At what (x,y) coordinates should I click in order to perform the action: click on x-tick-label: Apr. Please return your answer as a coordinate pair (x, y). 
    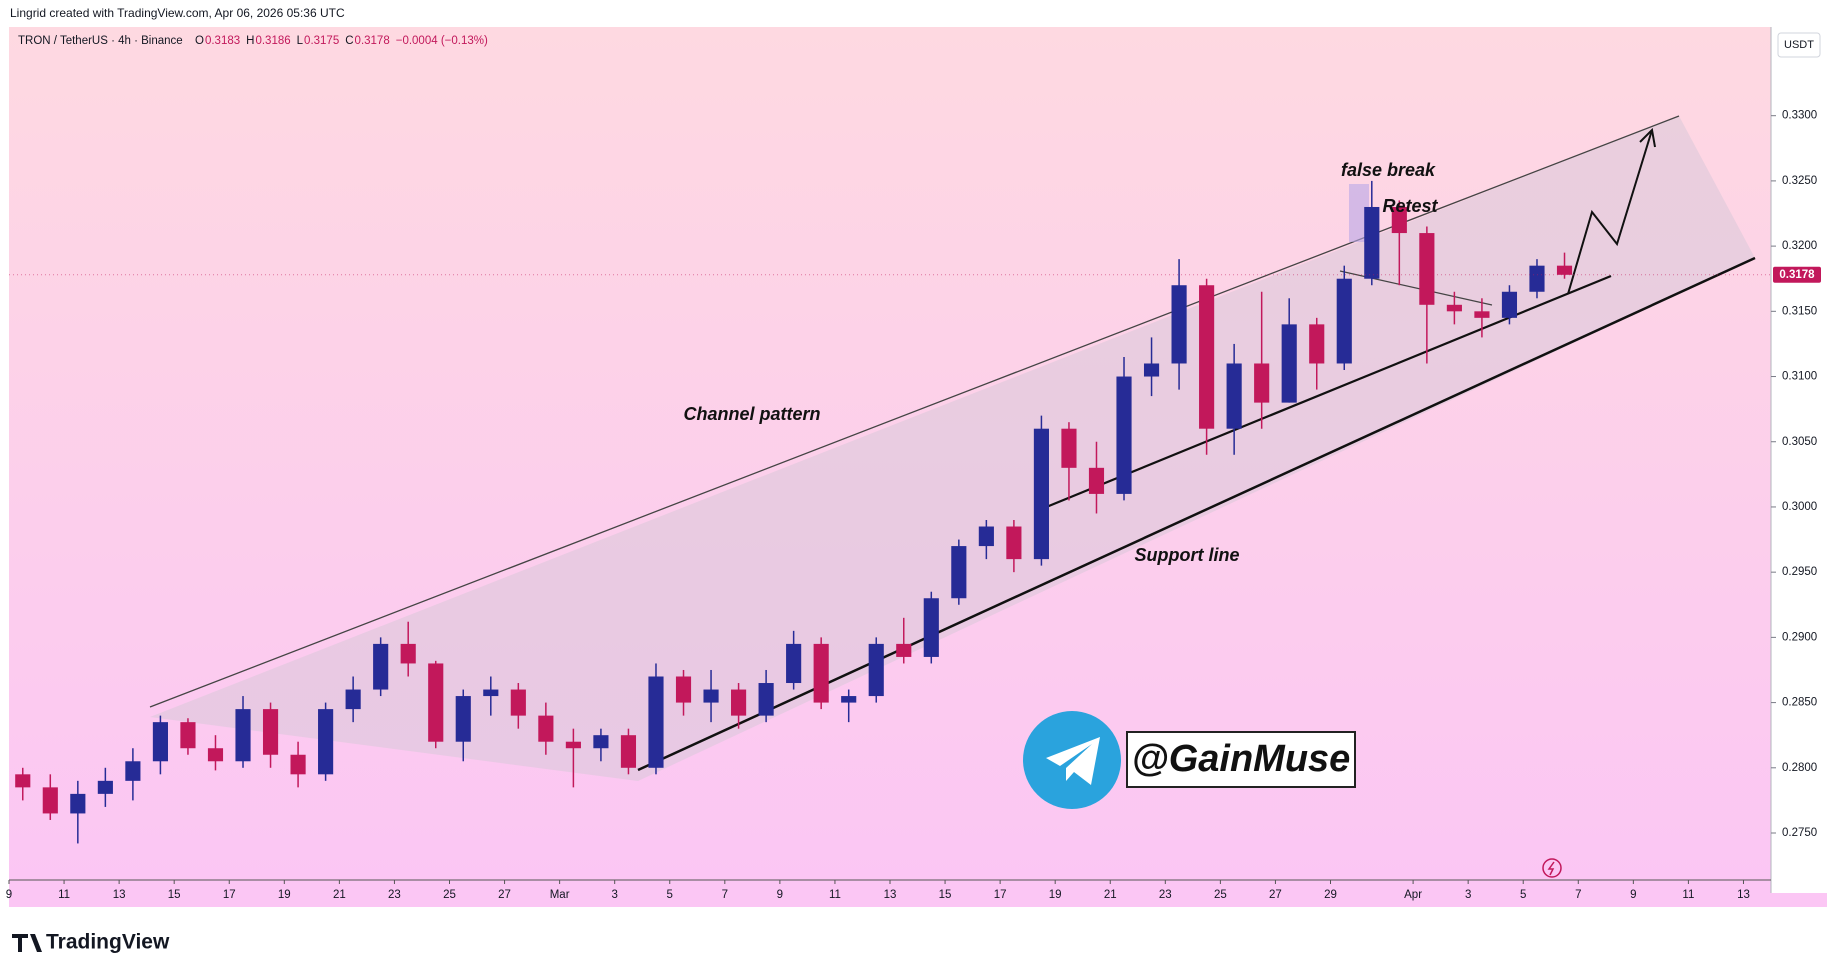
    Looking at the image, I should click on (1413, 895).